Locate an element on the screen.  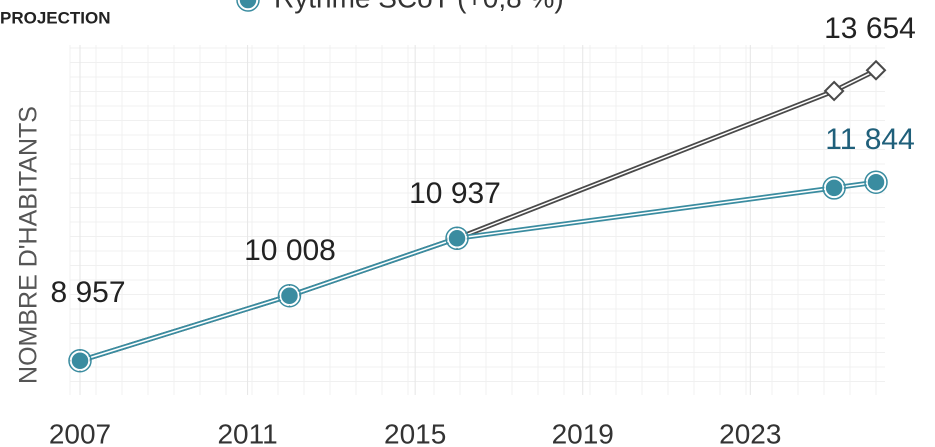
legend-marker is located at coordinates (248, 5).